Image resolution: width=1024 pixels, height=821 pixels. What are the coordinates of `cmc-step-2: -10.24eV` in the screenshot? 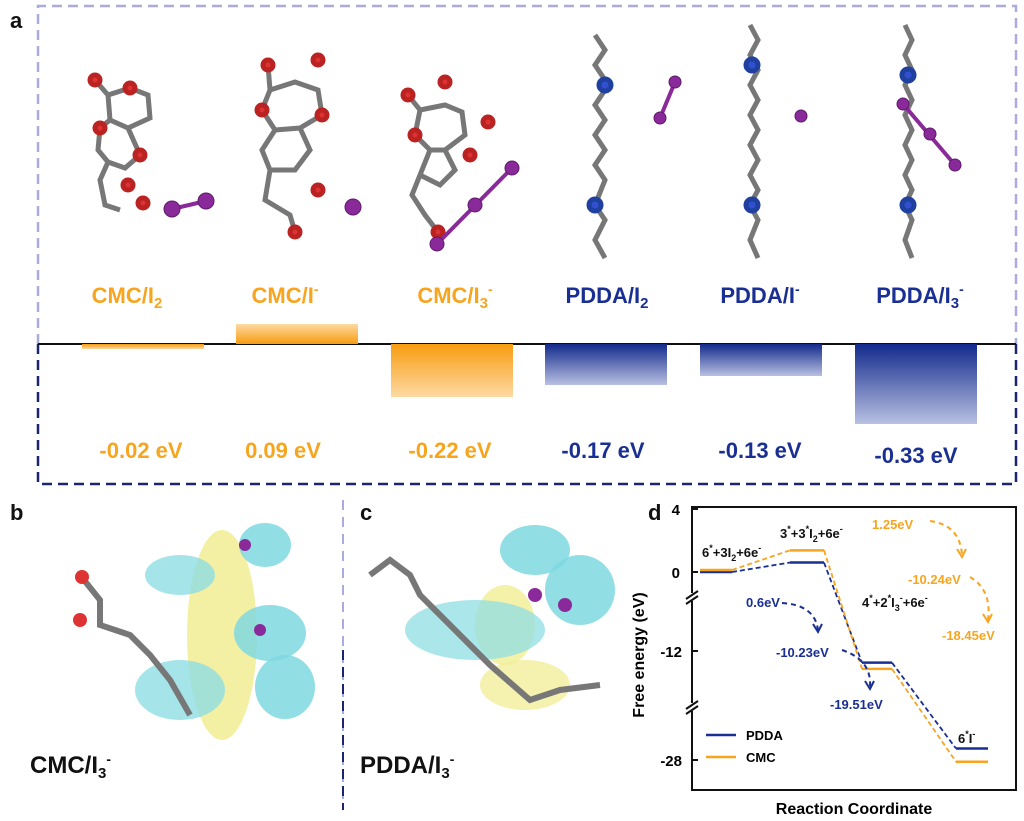 It's located at (934, 579).